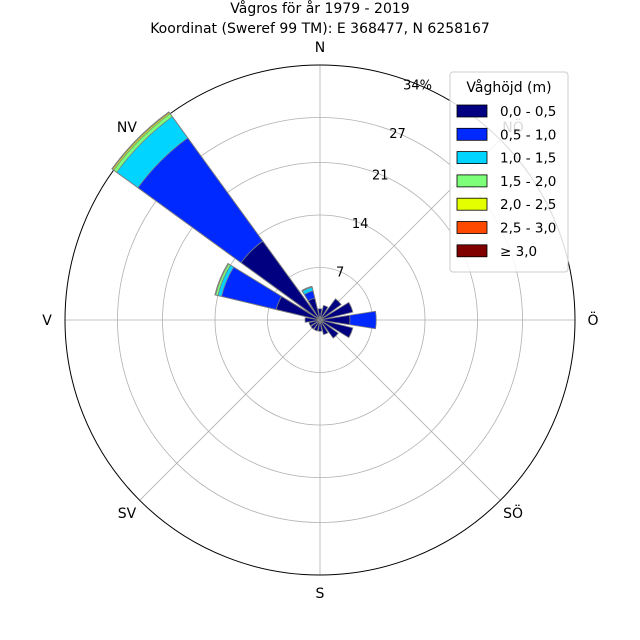 This screenshot has height=640, width=640. Describe the element at coordinates (47, 321) in the screenshot. I see `direction-label: V` at that location.